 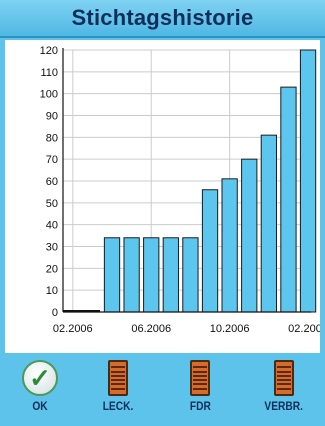 I want to click on y-tick-label: 90, so click(x=52, y=117).